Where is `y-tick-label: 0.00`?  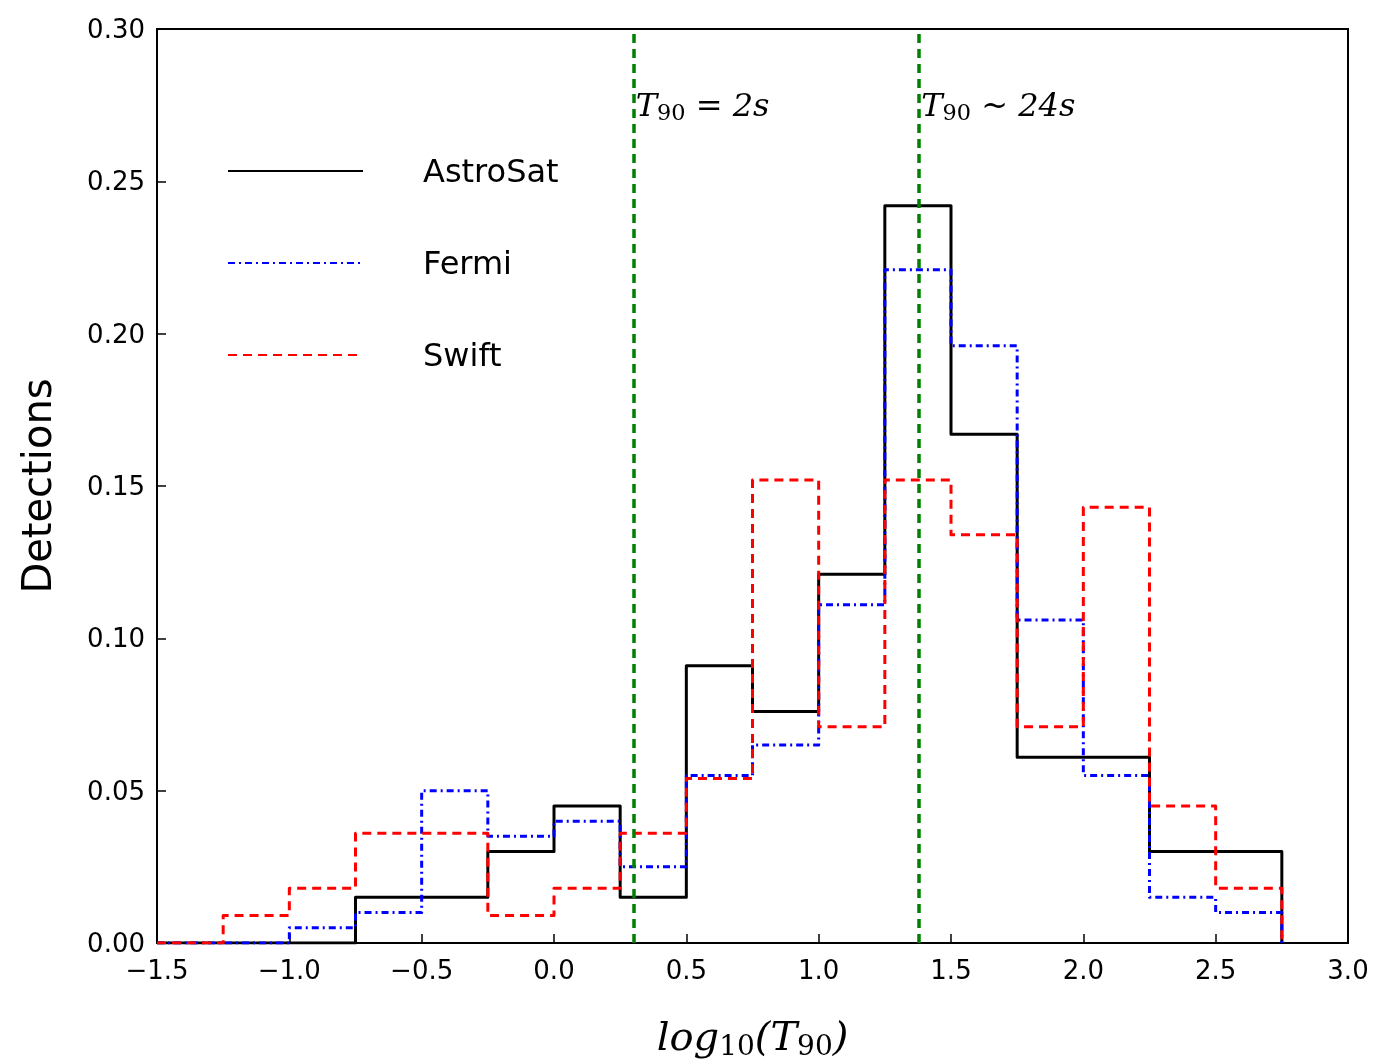 y-tick-label: 0.00 is located at coordinates (116, 943).